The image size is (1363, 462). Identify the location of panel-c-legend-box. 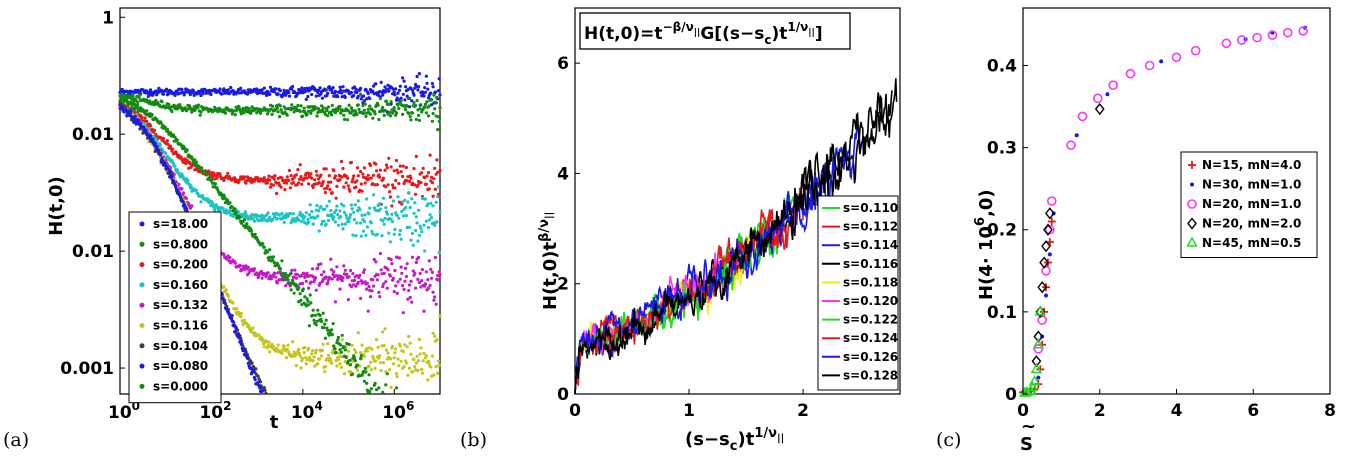
(1249, 204).